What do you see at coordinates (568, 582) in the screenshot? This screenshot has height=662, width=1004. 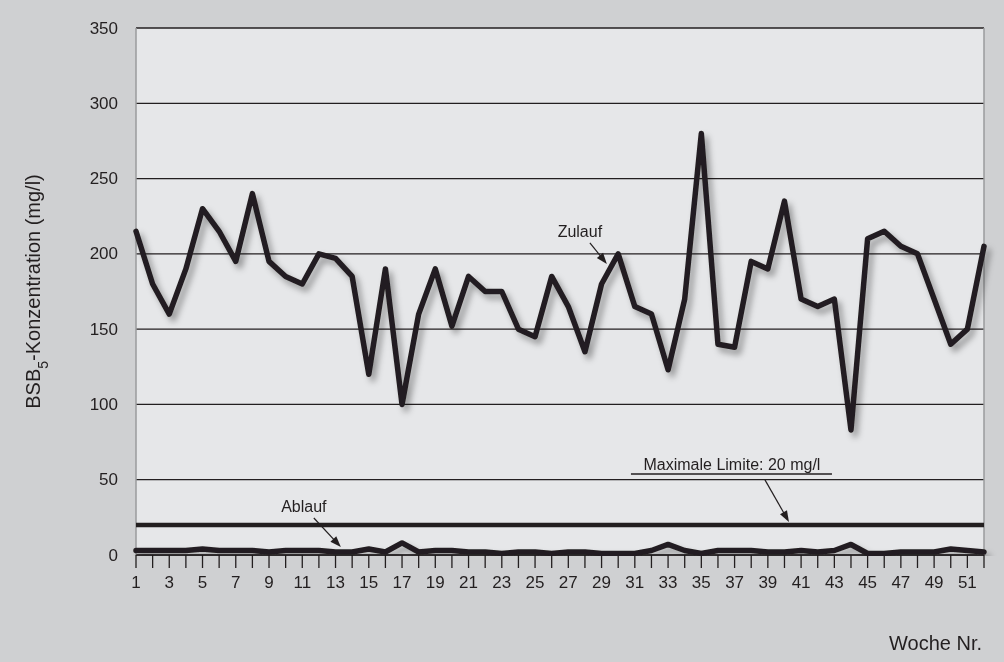 I see `x-tick-label: 27` at bounding box center [568, 582].